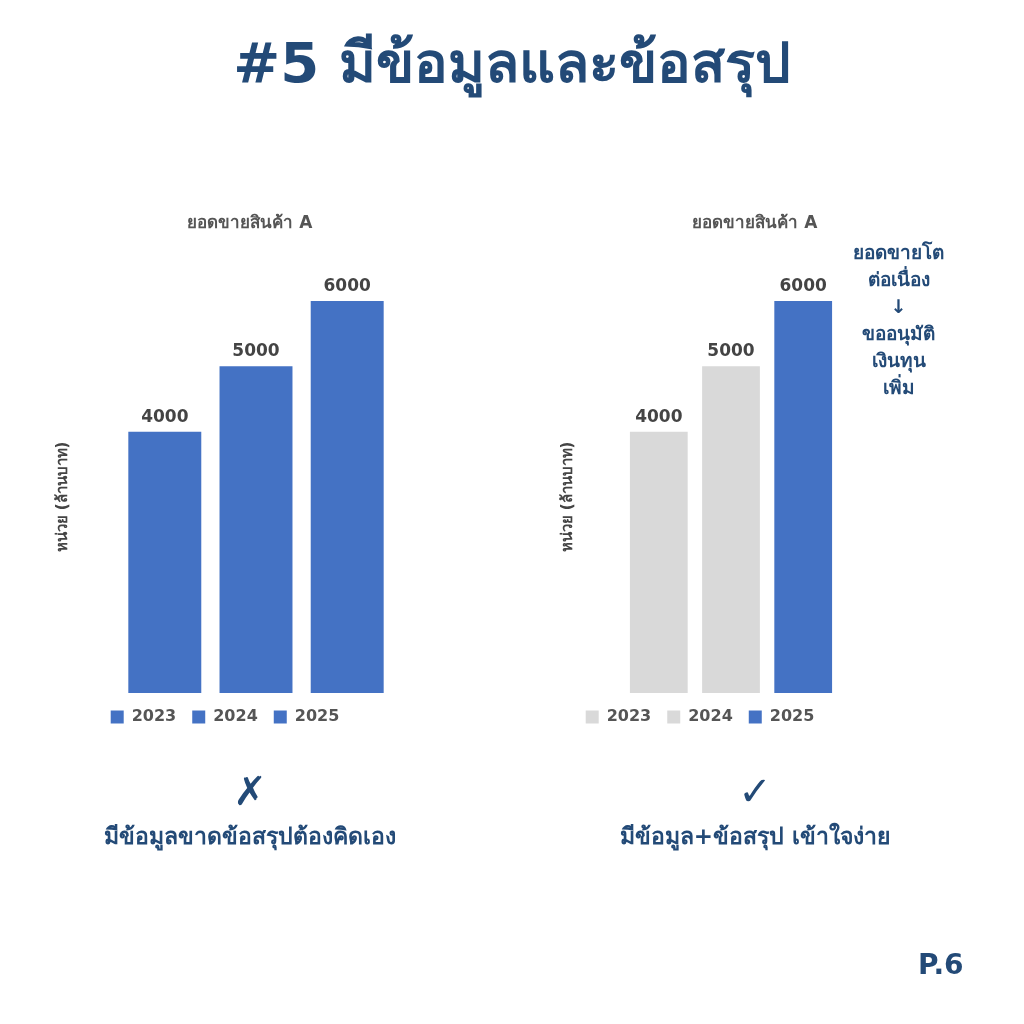  Describe the element at coordinates (512, 64) in the screenshot. I see `text: #5 มีข้อมูลและข้อสรุป` at that location.